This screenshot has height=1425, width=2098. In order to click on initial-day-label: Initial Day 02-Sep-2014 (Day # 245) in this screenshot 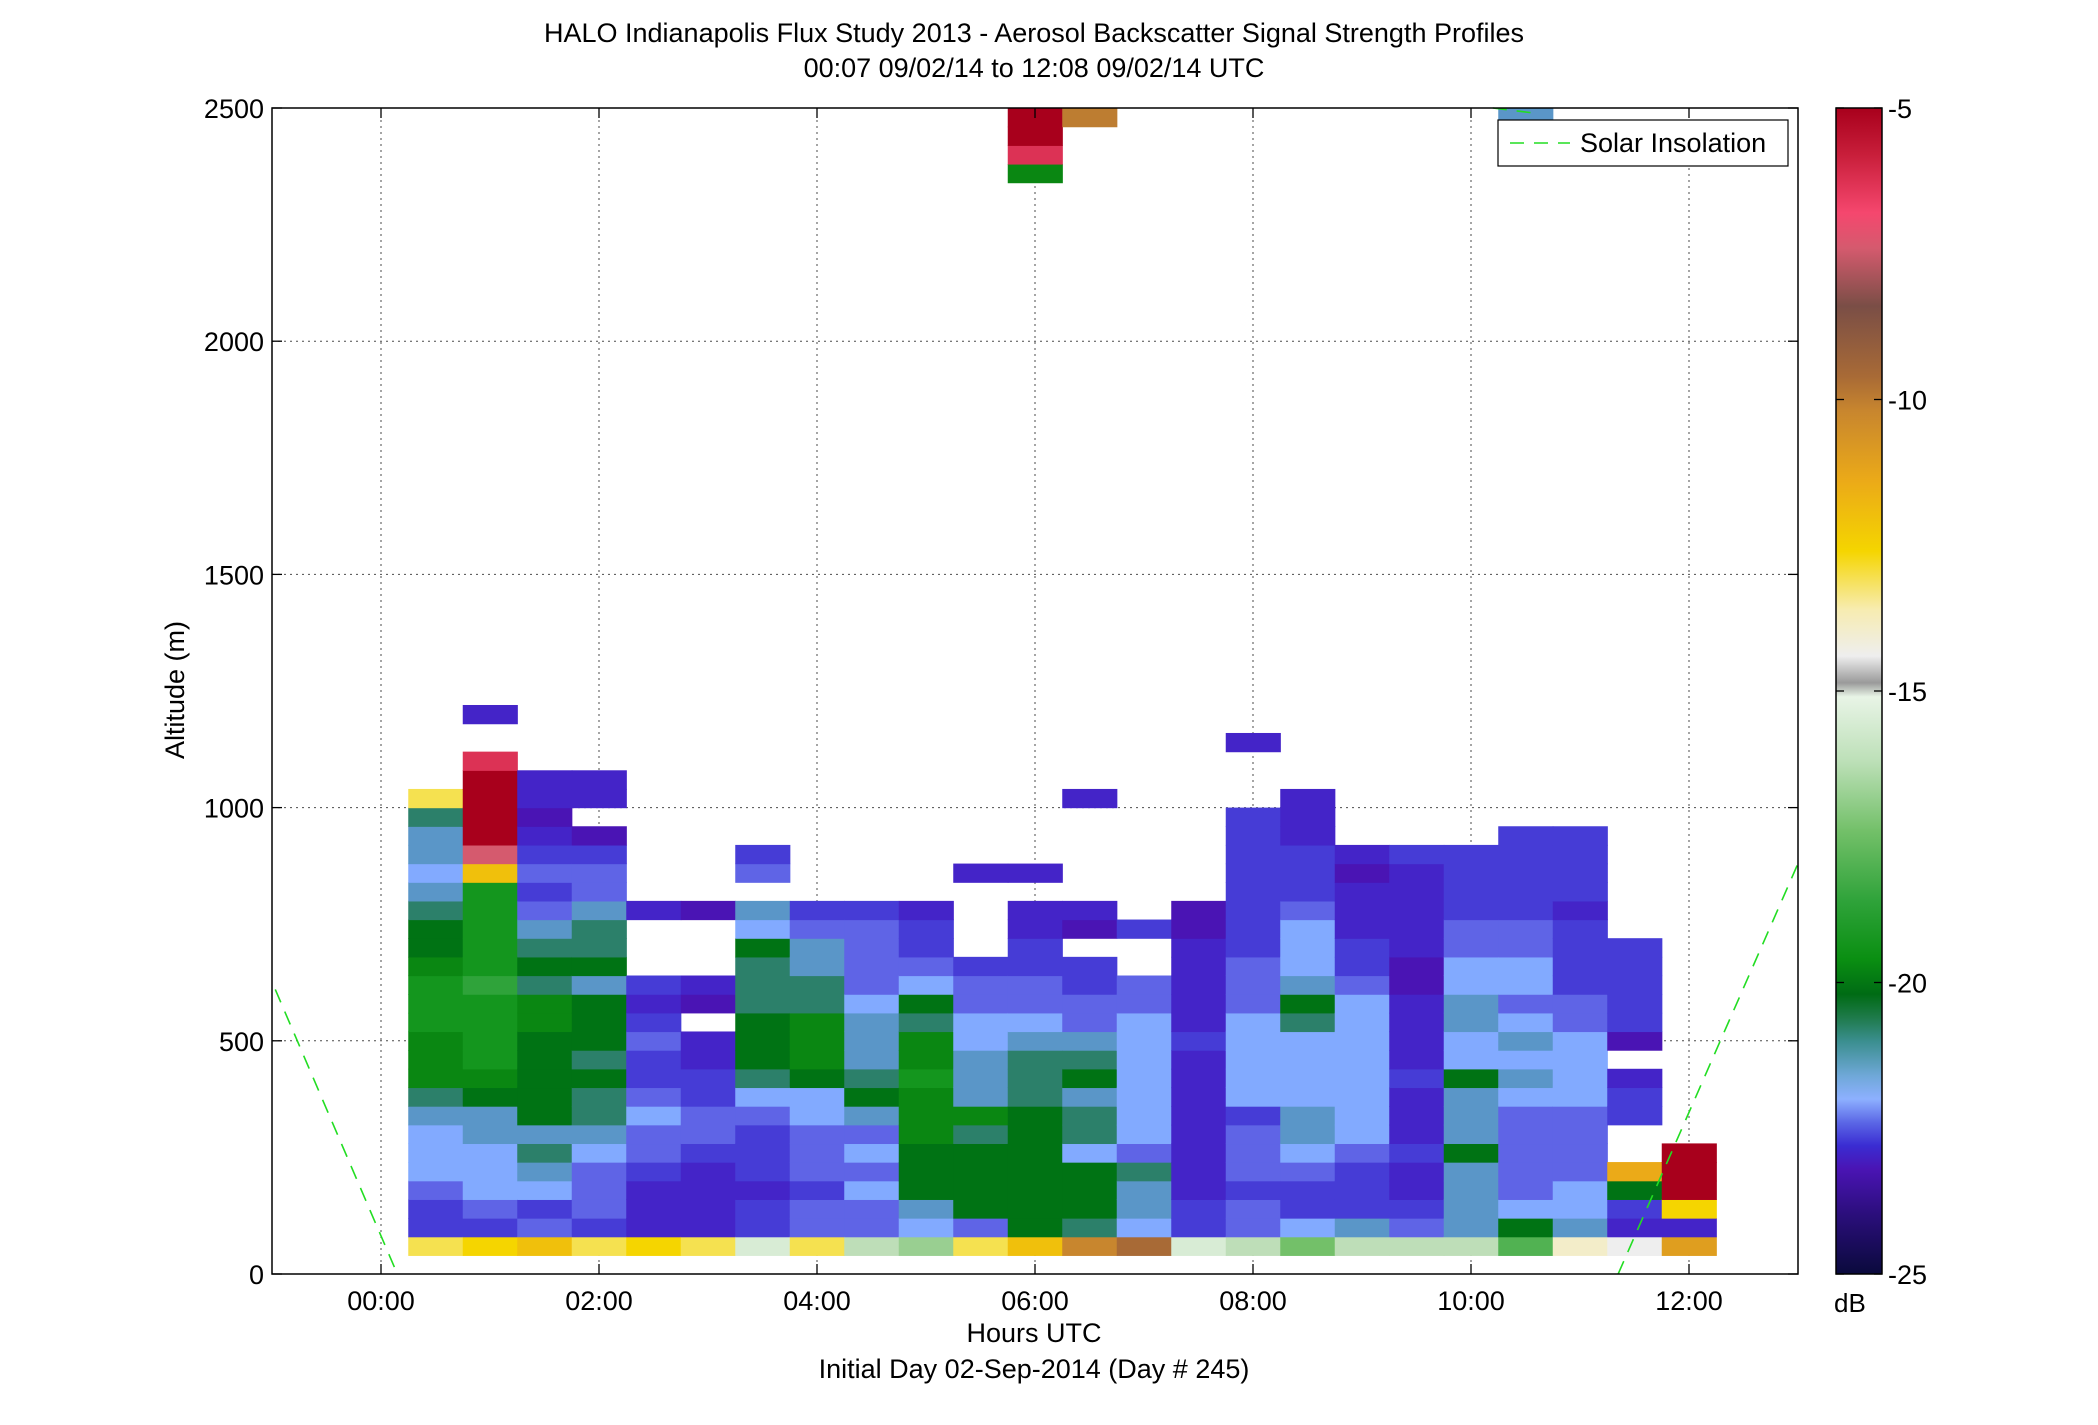, I will do `click(1034, 1369)`.